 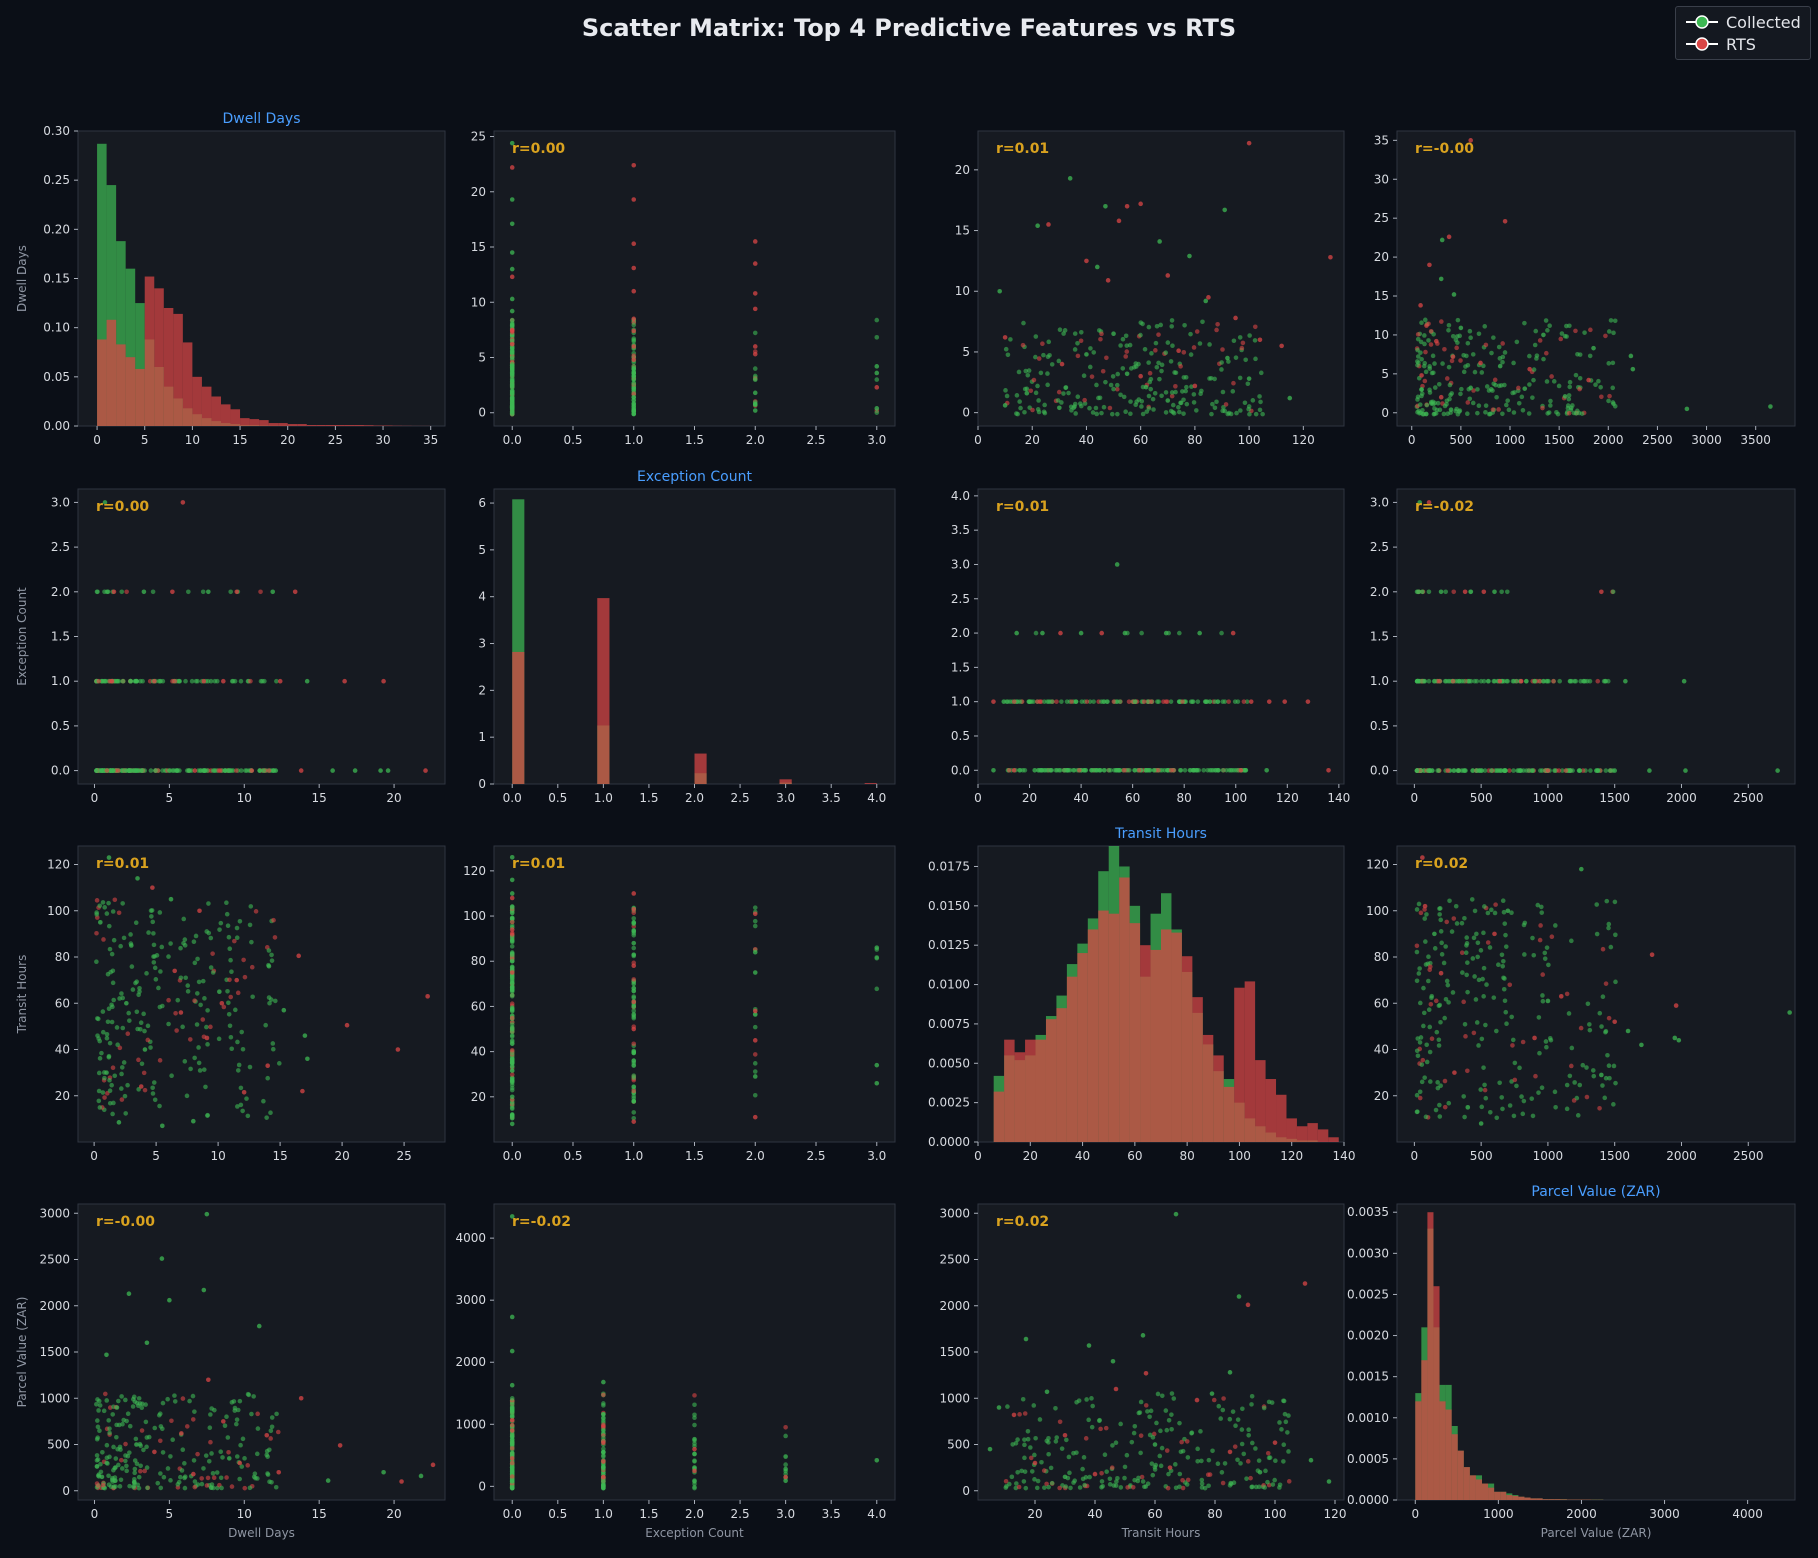 What do you see at coordinates (949, 1063) in the screenshot?
I see `y-tick-label: 0.0050` at bounding box center [949, 1063].